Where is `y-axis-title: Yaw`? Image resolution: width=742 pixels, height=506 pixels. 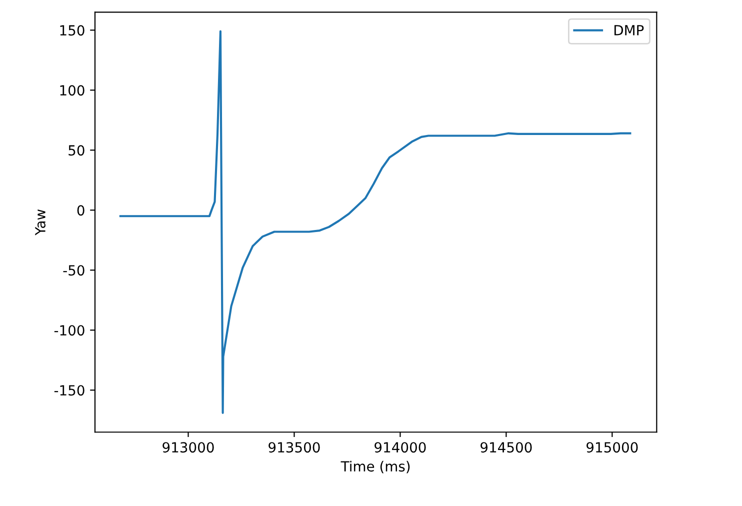
y-axis-title: Yaw is located at coordinates (40, 222).